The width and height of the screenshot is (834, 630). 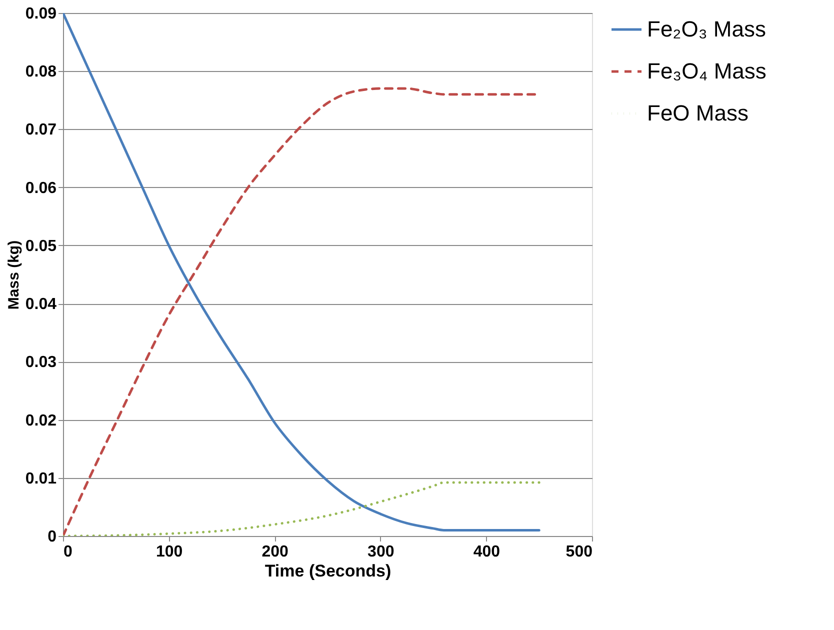 I want to click on y-tick-label: 0.07, so click(x=41, y=130).